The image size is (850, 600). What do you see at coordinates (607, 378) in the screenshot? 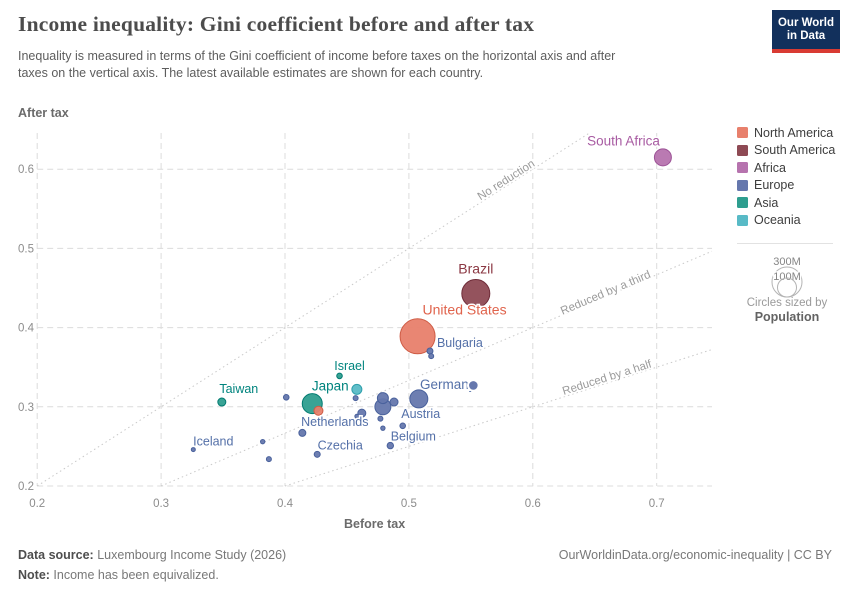
I see `reference-line-label: Reduced by a half` at bounding box center [607, 378].